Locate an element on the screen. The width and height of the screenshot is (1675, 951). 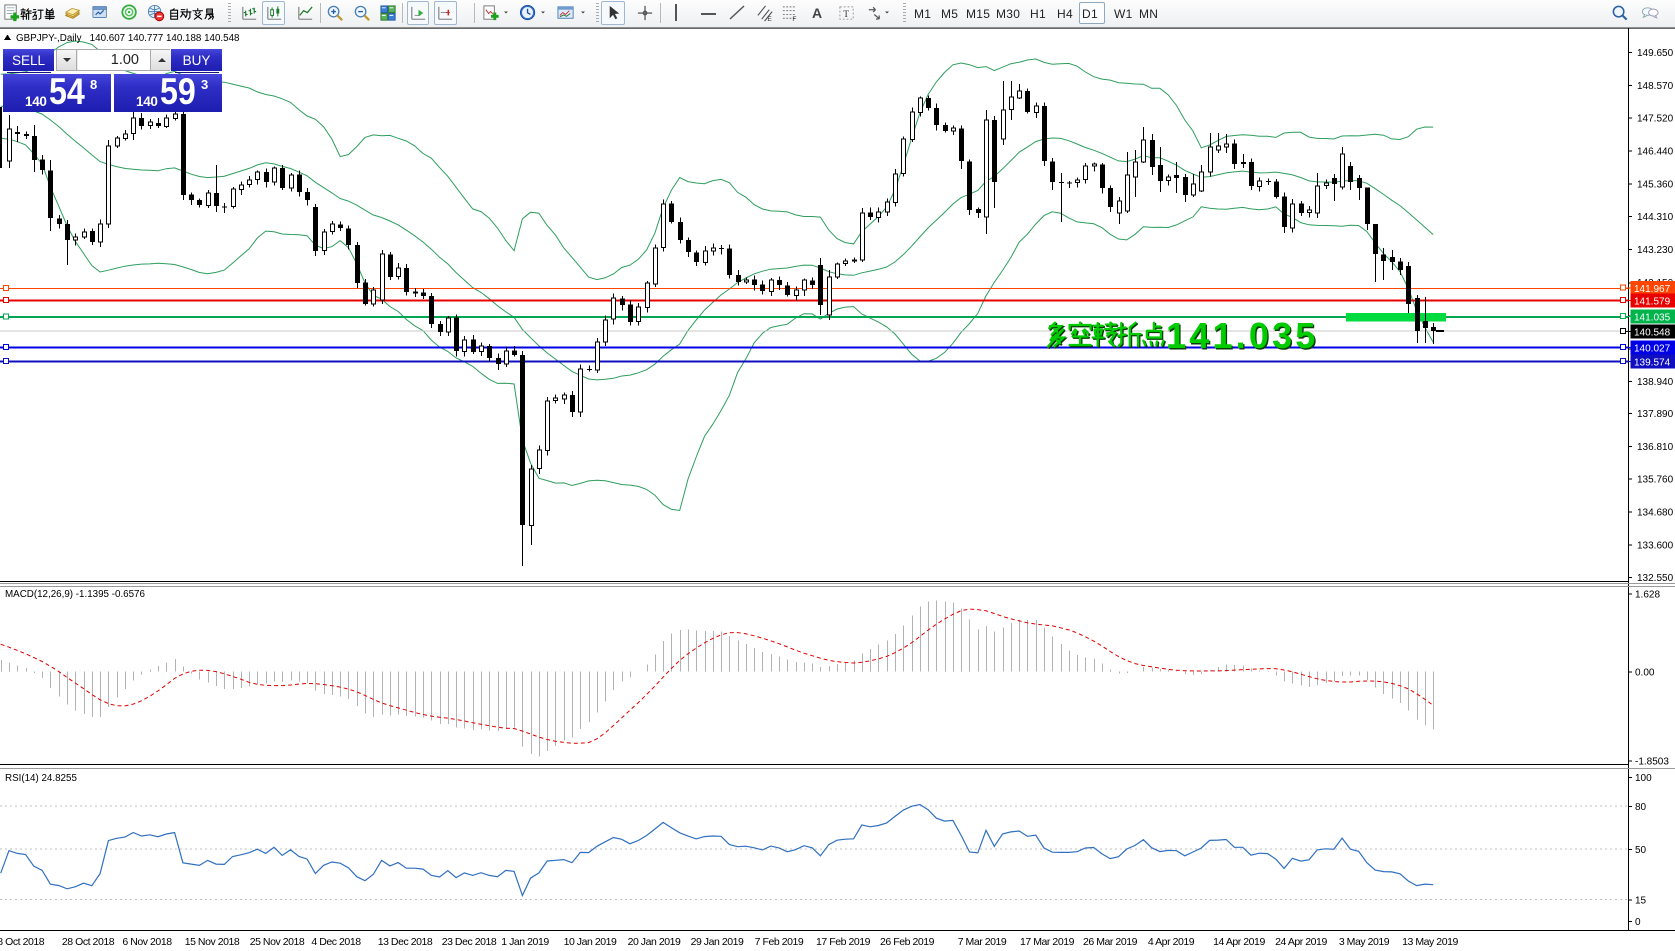
svg-text: 18 Oct 2018 is located at coordinates (22, 942).